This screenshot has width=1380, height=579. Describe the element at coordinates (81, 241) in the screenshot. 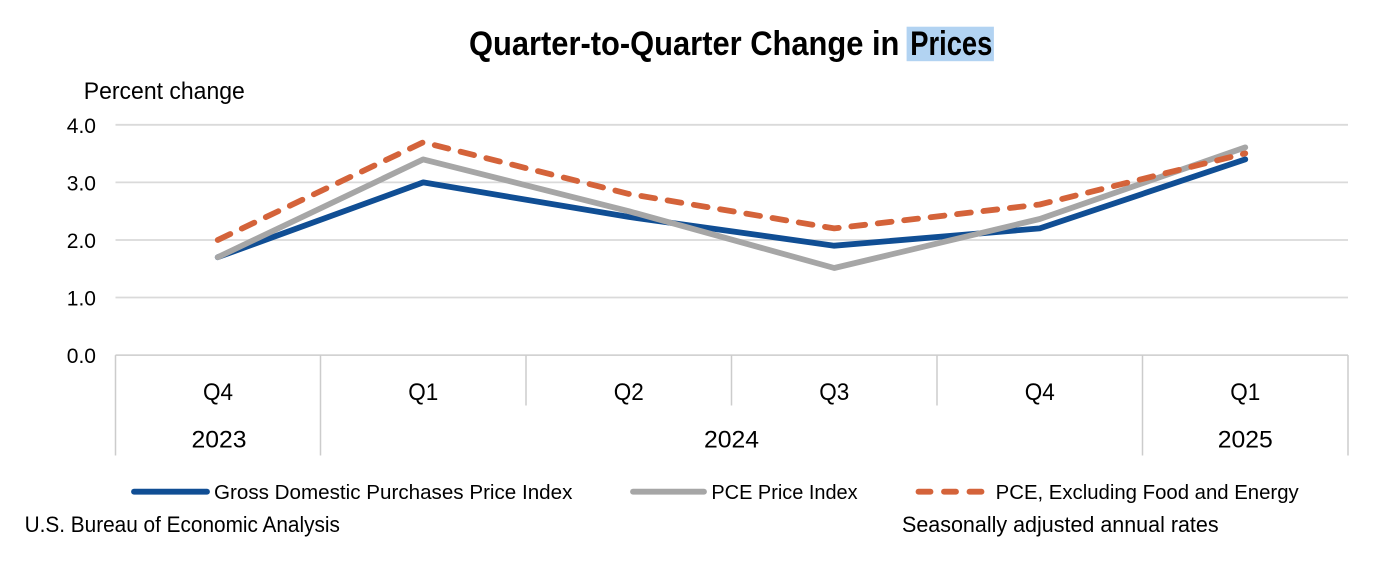

I see `svg-text: 2.0` at that location.